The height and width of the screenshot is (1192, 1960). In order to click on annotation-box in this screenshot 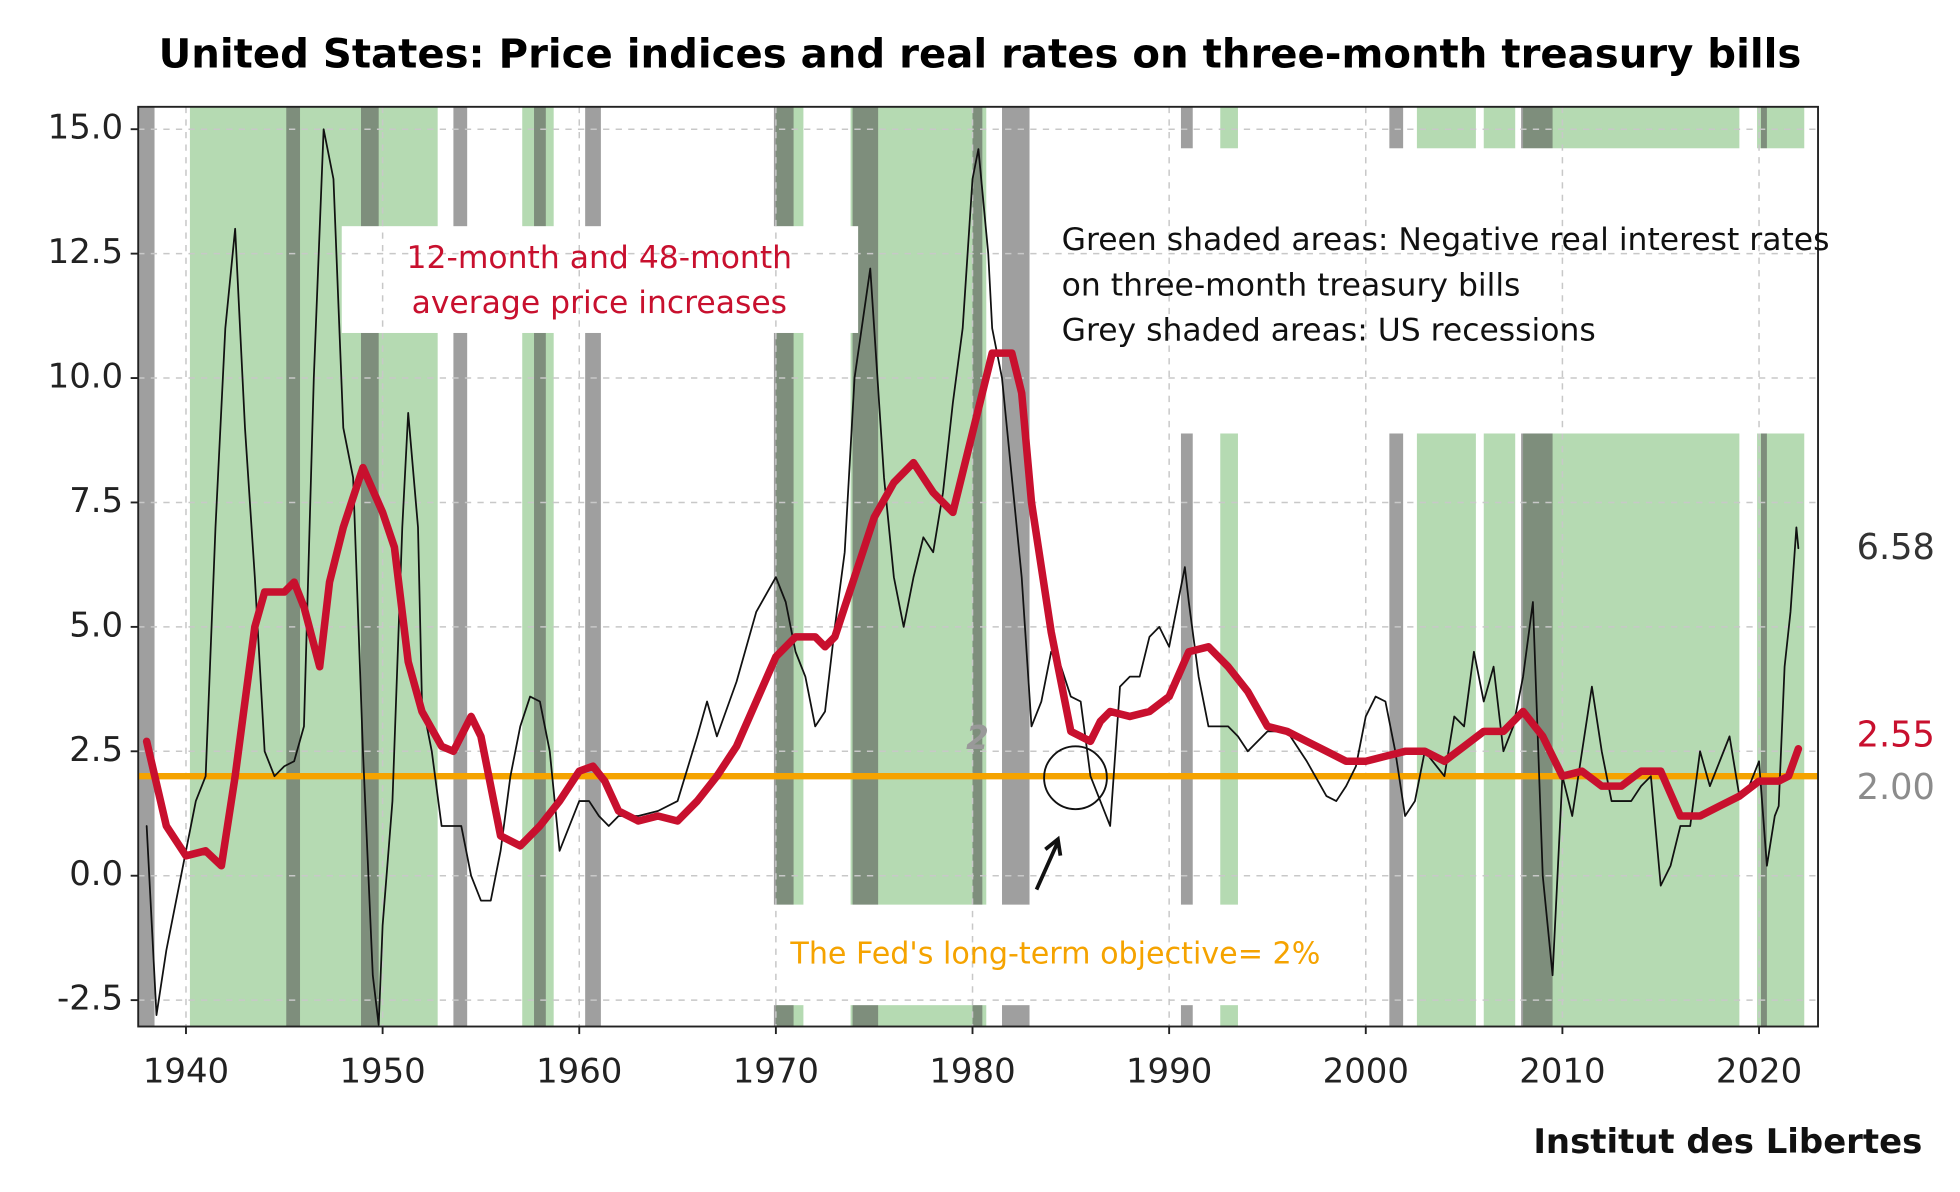, I will do `click(600, 279)`.